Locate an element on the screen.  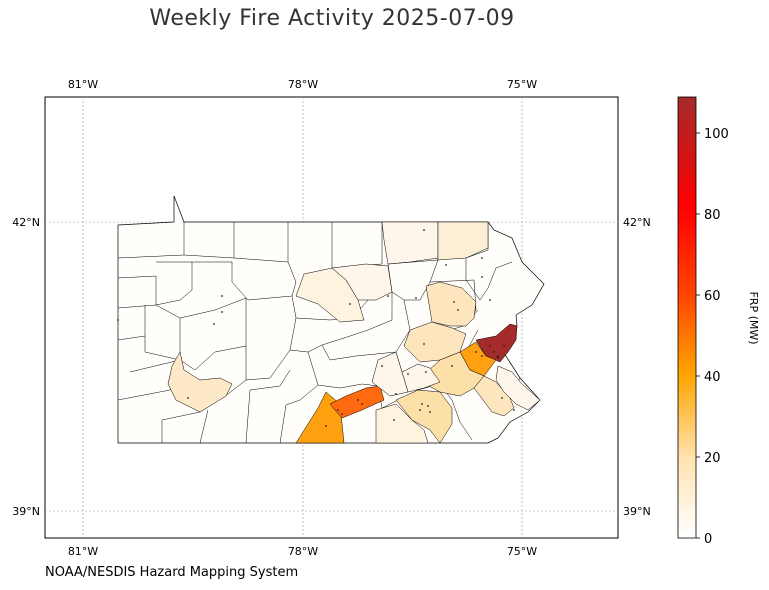
data-source-credit: NOAA/NESDIS Hazard Mapping System is located at coordinates (172, 572).